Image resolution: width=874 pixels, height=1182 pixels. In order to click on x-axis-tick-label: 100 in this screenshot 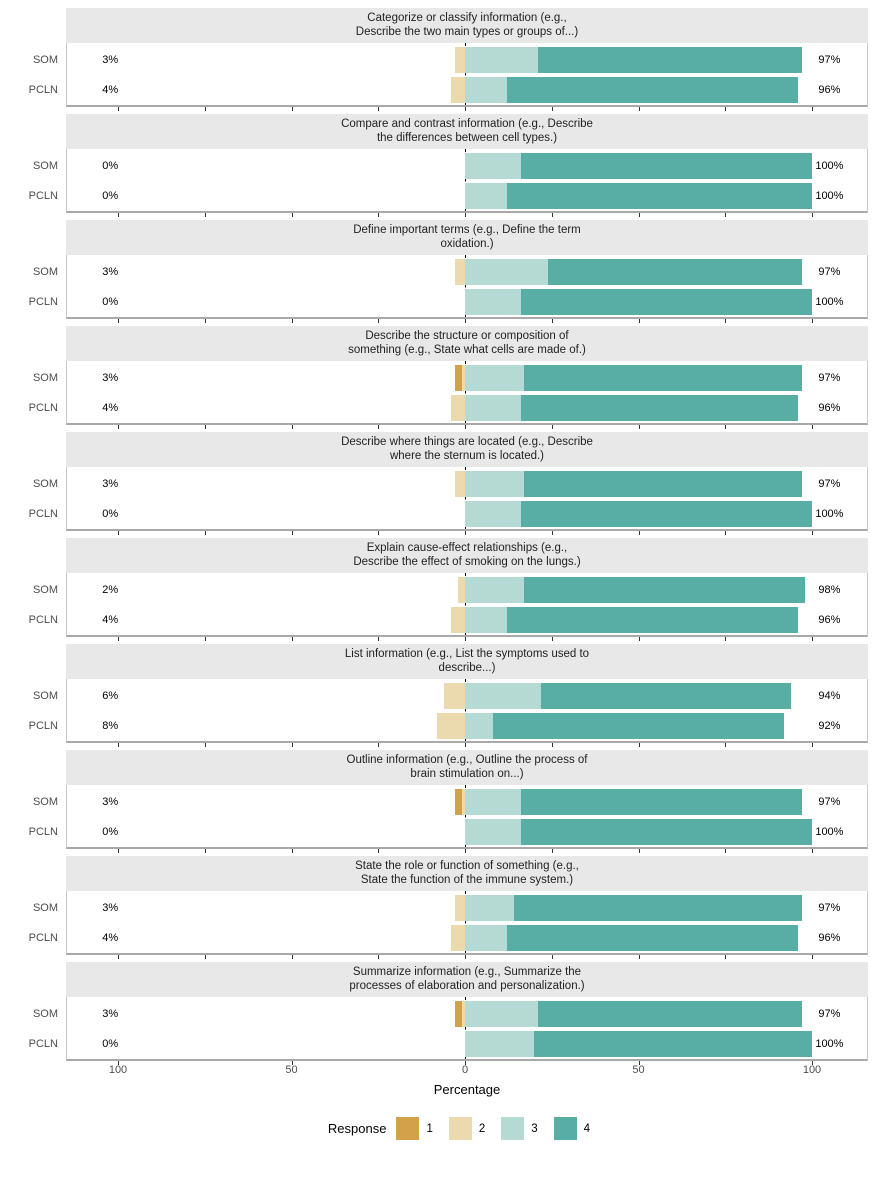, I will do `click(118, 1070)`.